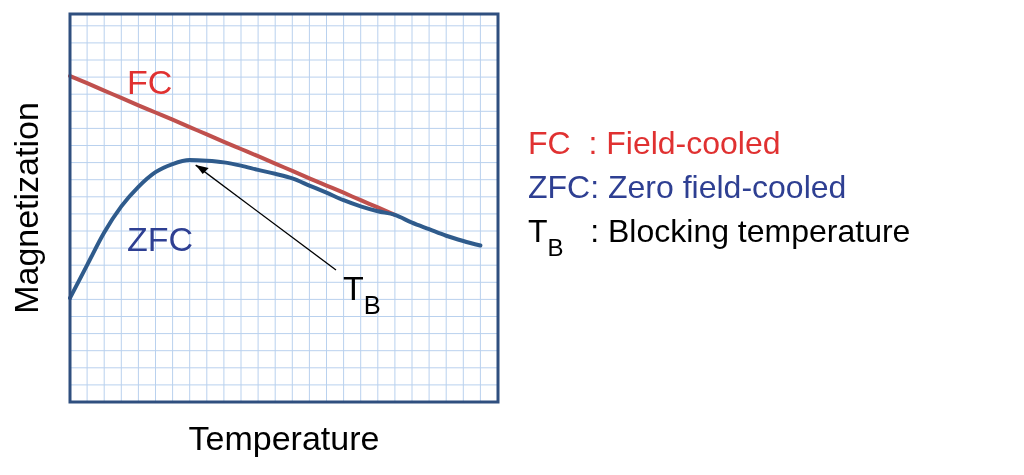  I want to click on text: ZFC: Zero field-cooled, so click(687, 187).